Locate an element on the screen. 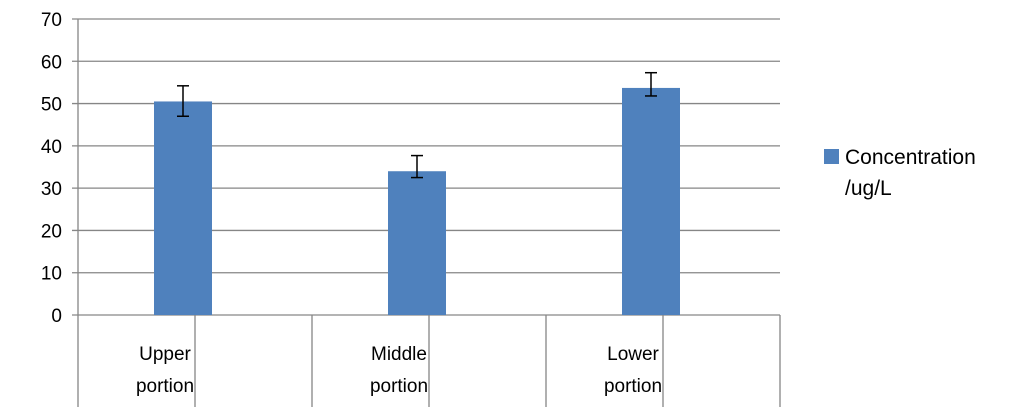 This screenshot has height=412, width=1015. y-tick-label: 40 is located at coordinates (51, 147).